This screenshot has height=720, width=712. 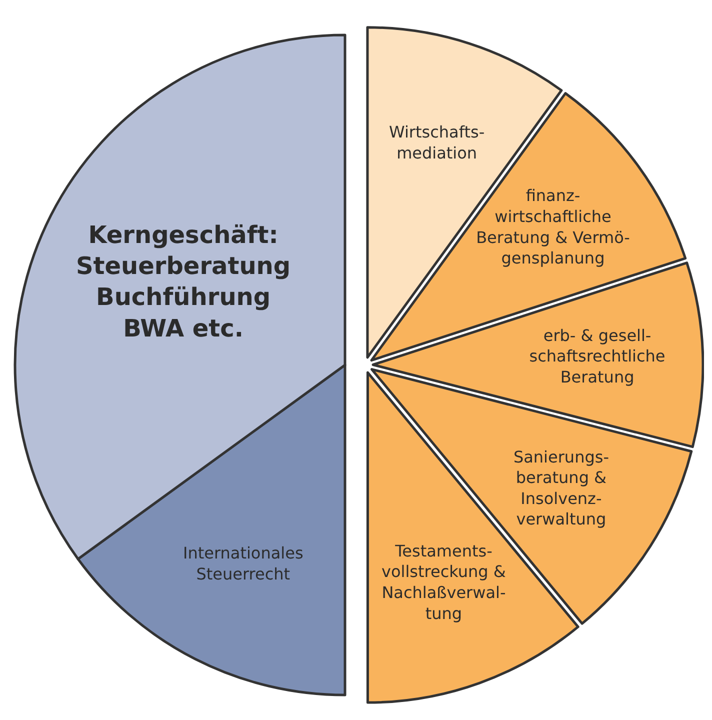 What do you see at coordinates (183, 281) in the screenshot?
I see `slice-label: Kerngeschäft: Steuerberatung Buchführung BWA etc.` at bounding box center [183, 281].